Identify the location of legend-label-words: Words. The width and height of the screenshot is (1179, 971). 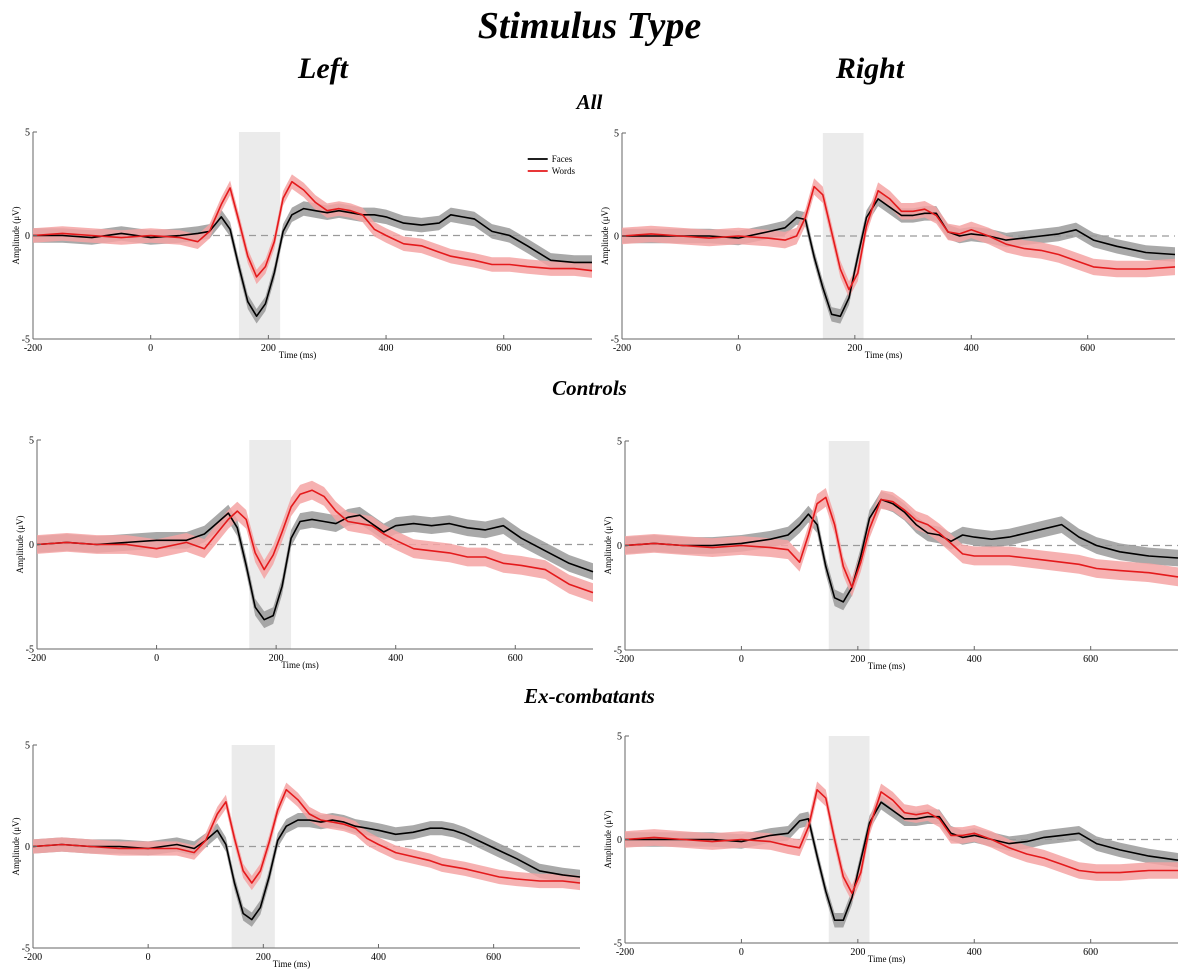
(564, 171).